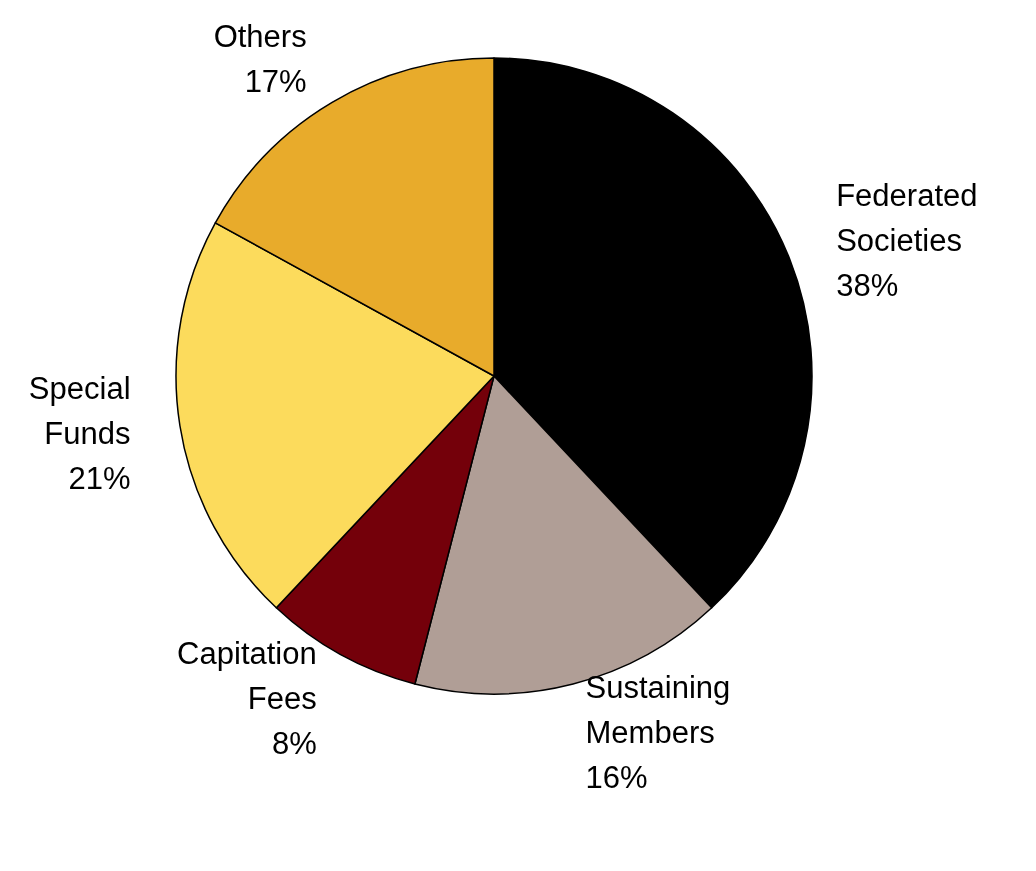 Image resolution: width=1036 pixels, height=871 pixels. I want to click on data-label: 16%, so click(616, 777).